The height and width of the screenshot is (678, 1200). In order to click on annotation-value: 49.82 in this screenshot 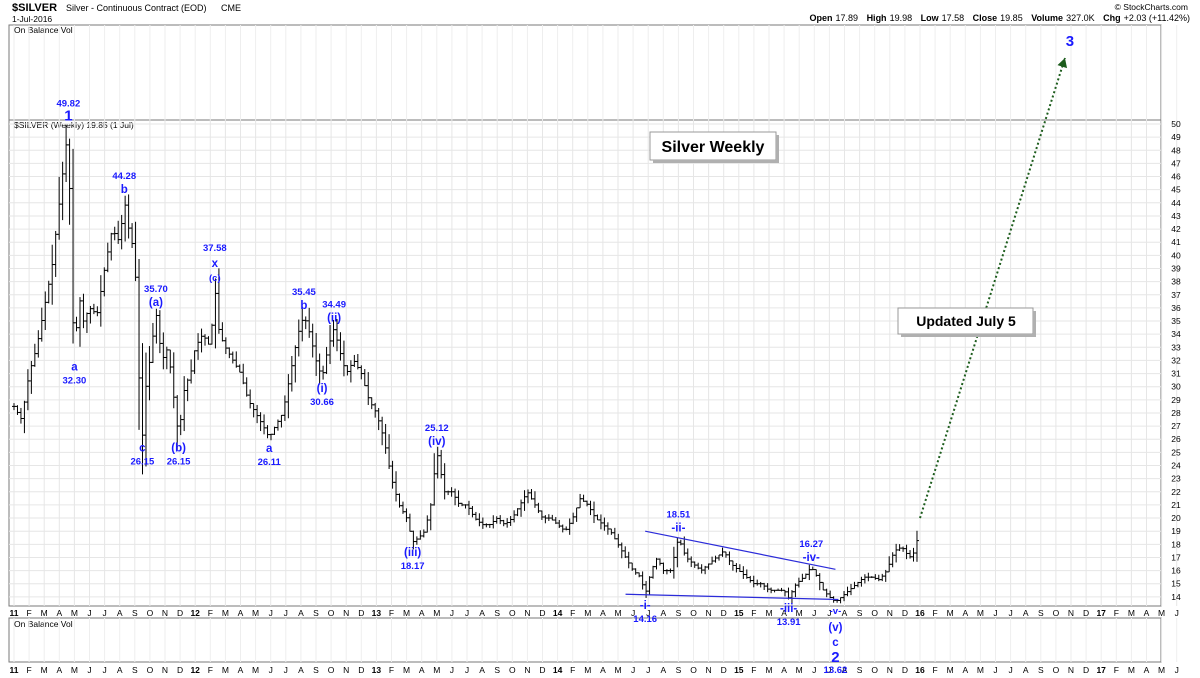, I will do `click(68, 103)`.